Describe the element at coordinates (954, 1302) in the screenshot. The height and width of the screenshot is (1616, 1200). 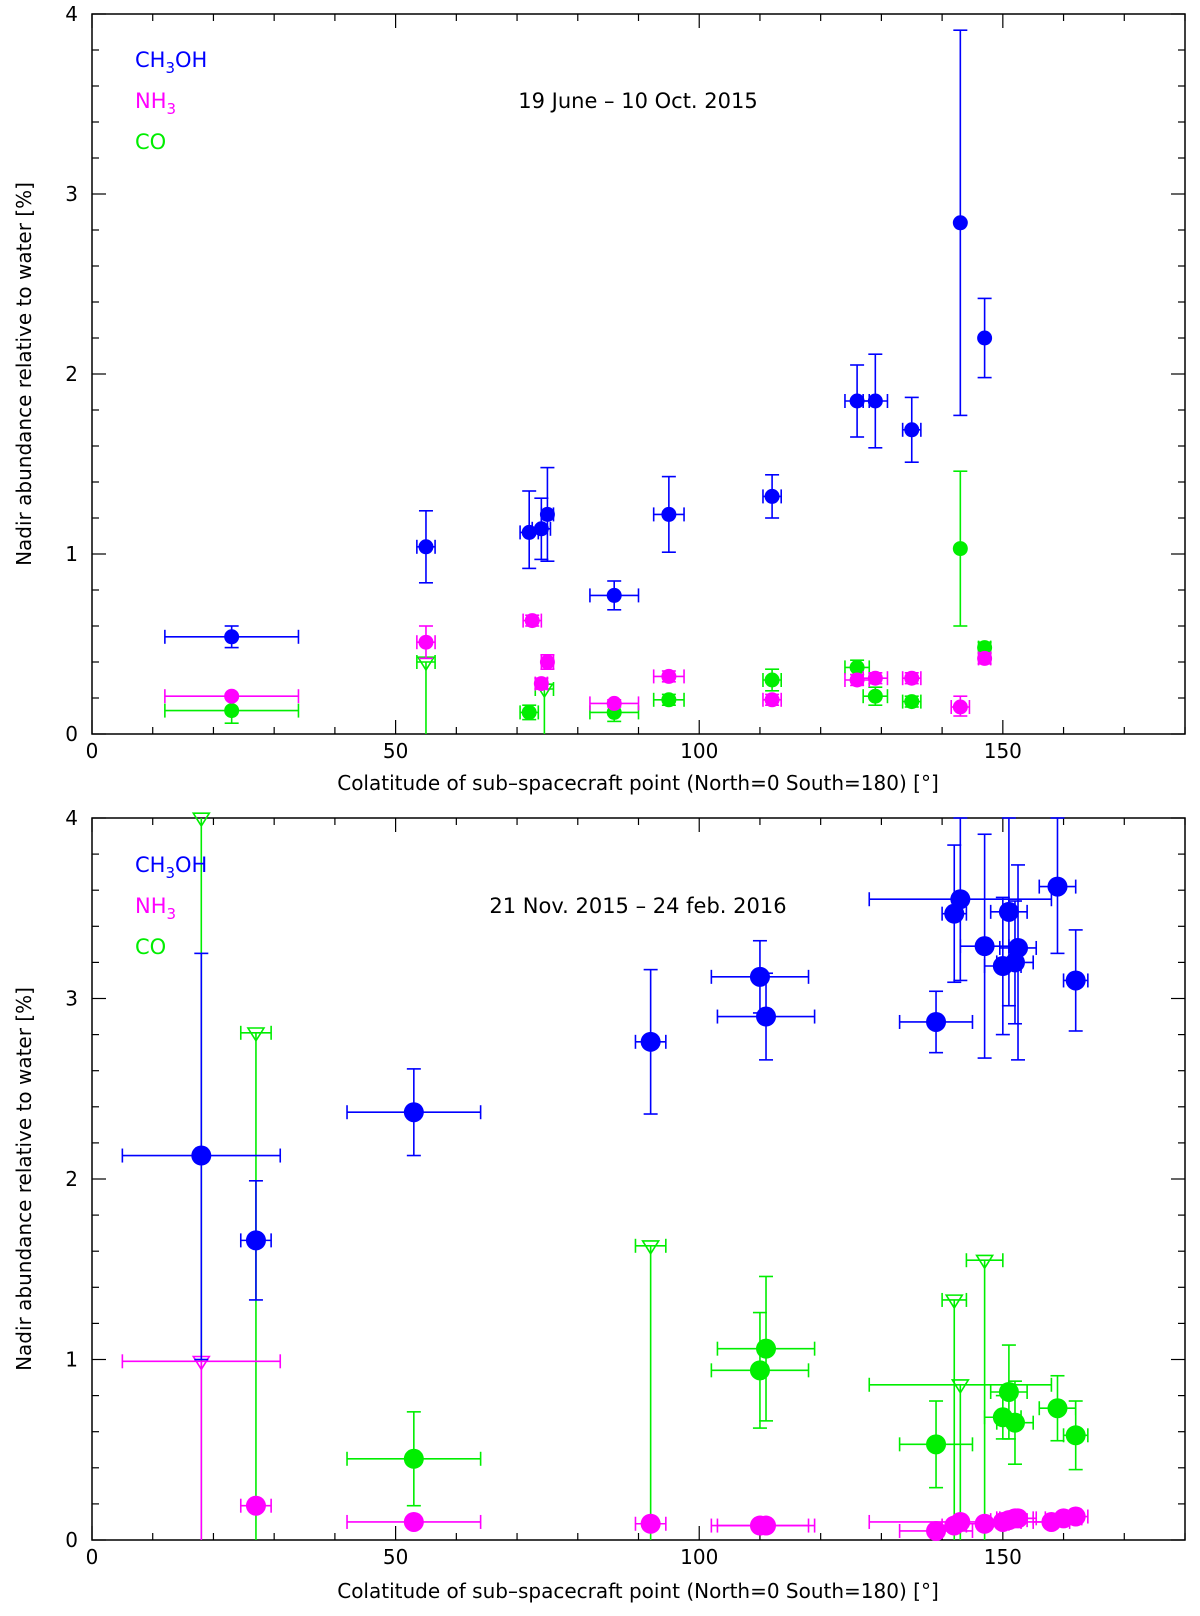
I see `upper-limit-triangle` at that location.